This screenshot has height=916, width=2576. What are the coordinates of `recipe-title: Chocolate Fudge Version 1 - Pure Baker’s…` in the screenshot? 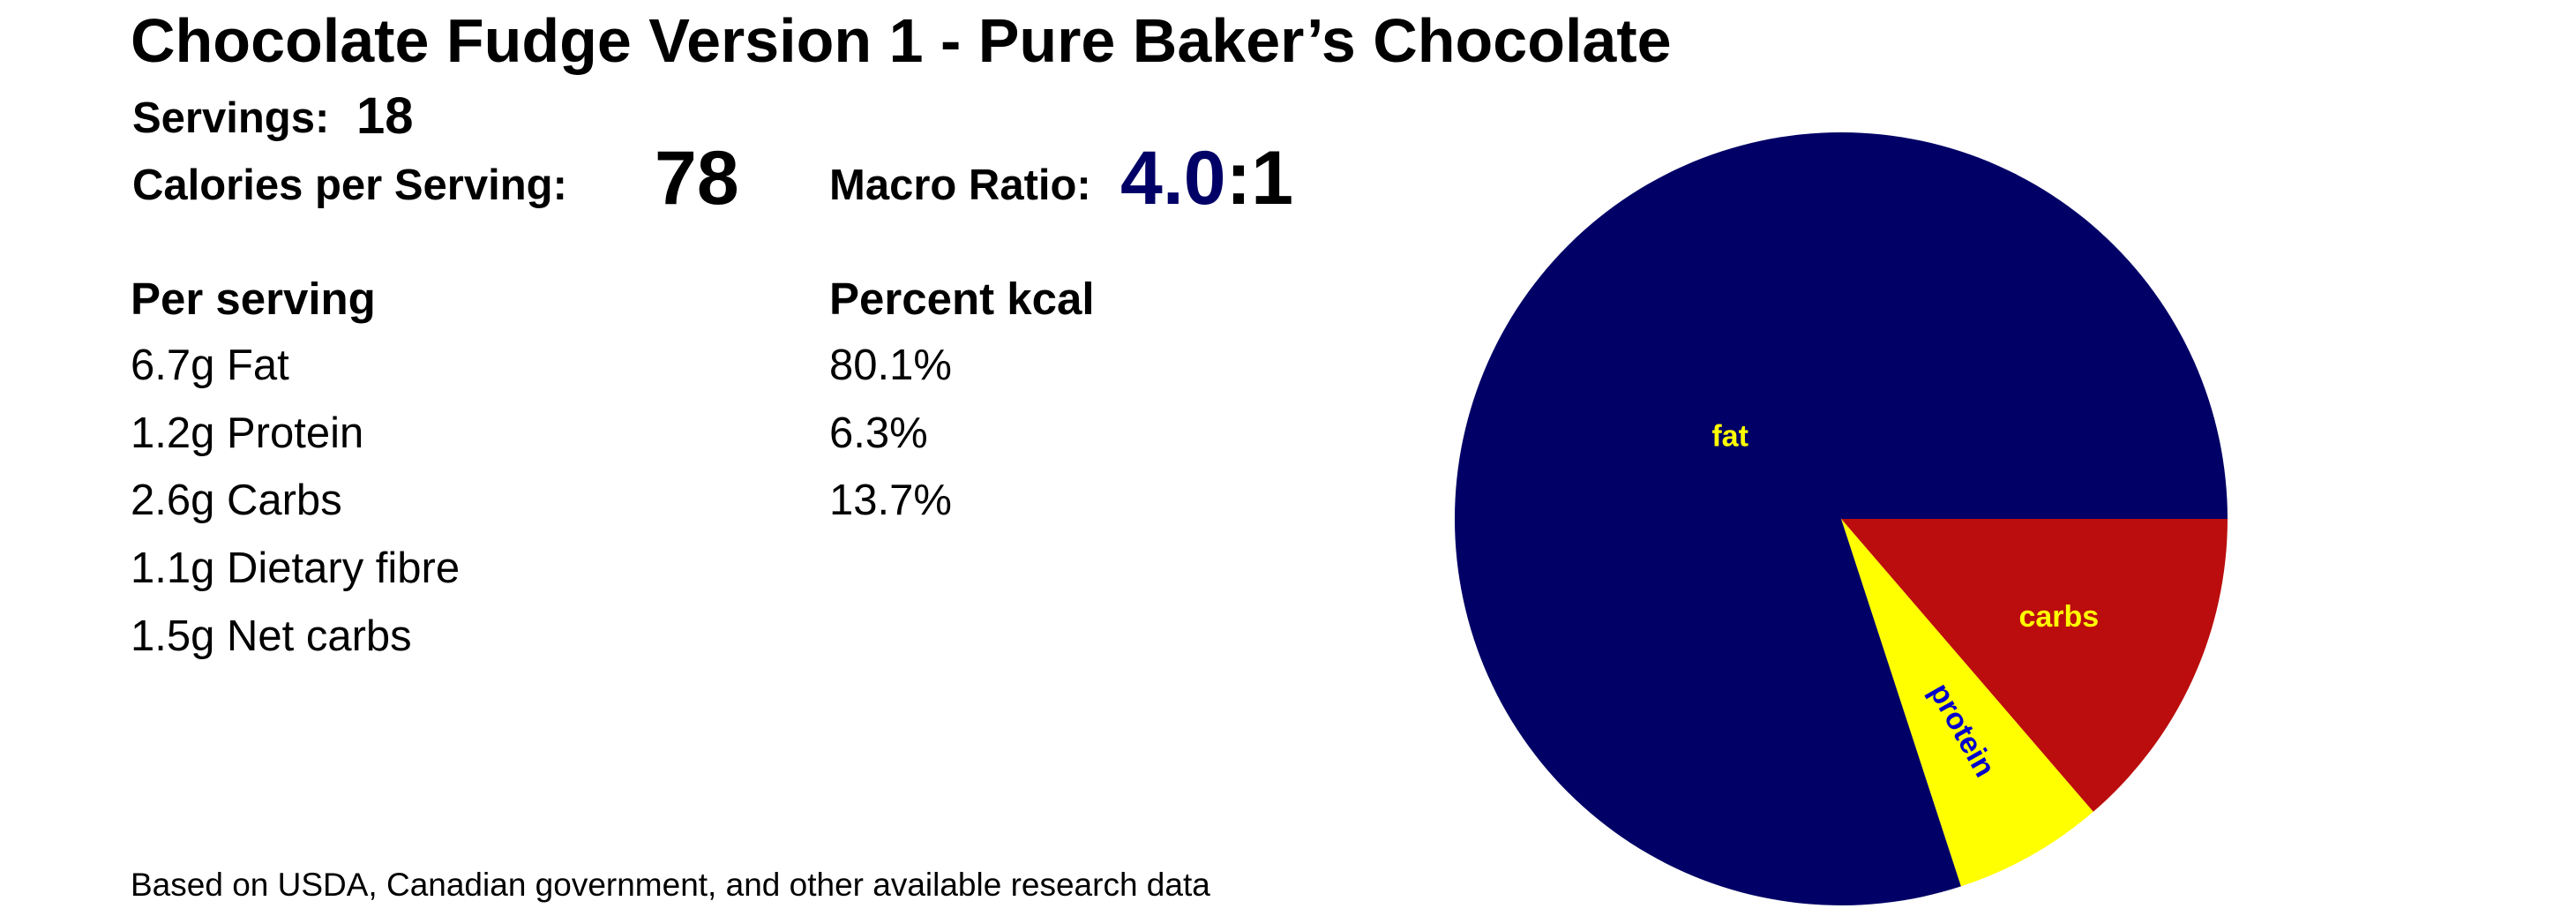 It's located at (902, 40).